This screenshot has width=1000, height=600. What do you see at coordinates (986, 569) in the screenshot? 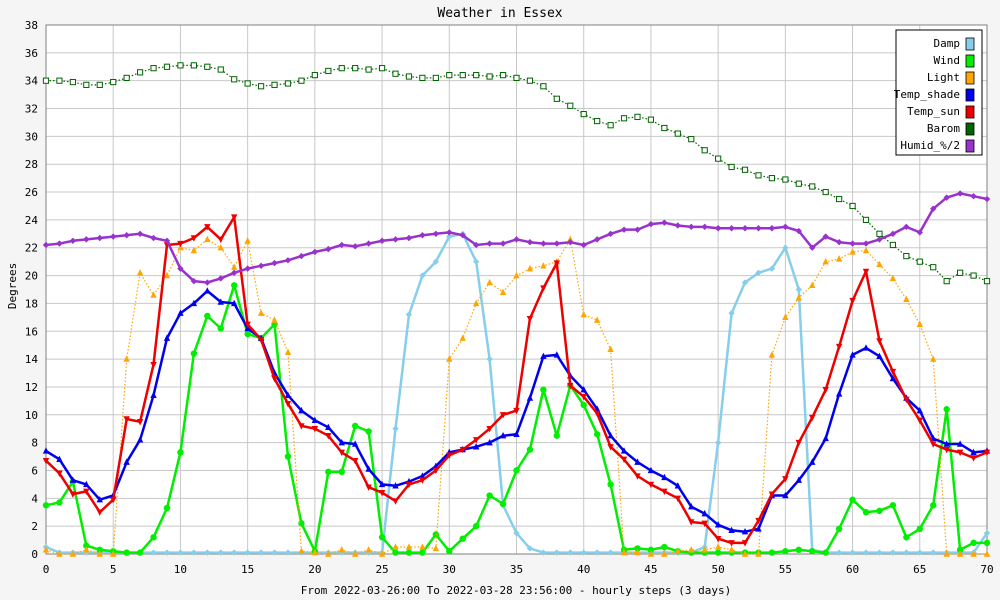
I see `x-tick-label: 70` at bounding box center [986, 569].